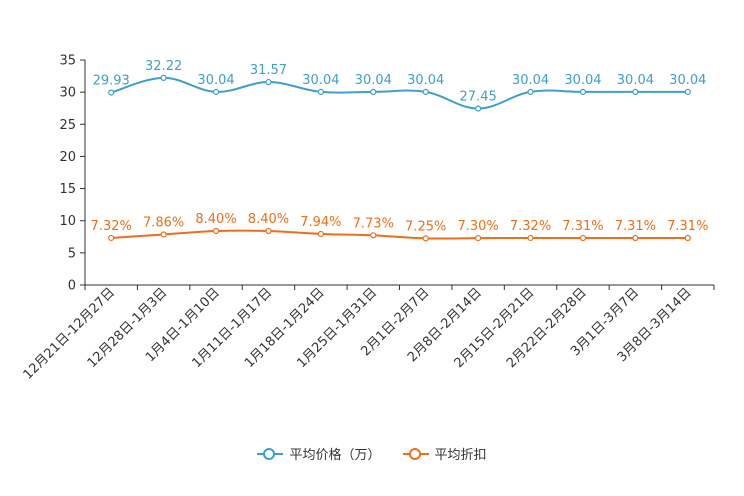 The height and width of the screenshot is (496, 744). What do you see at coordinates (335, 455) in the screenshot?
I see `legend-price-label: 平均价格（万）` at bounding box center [335, 455].